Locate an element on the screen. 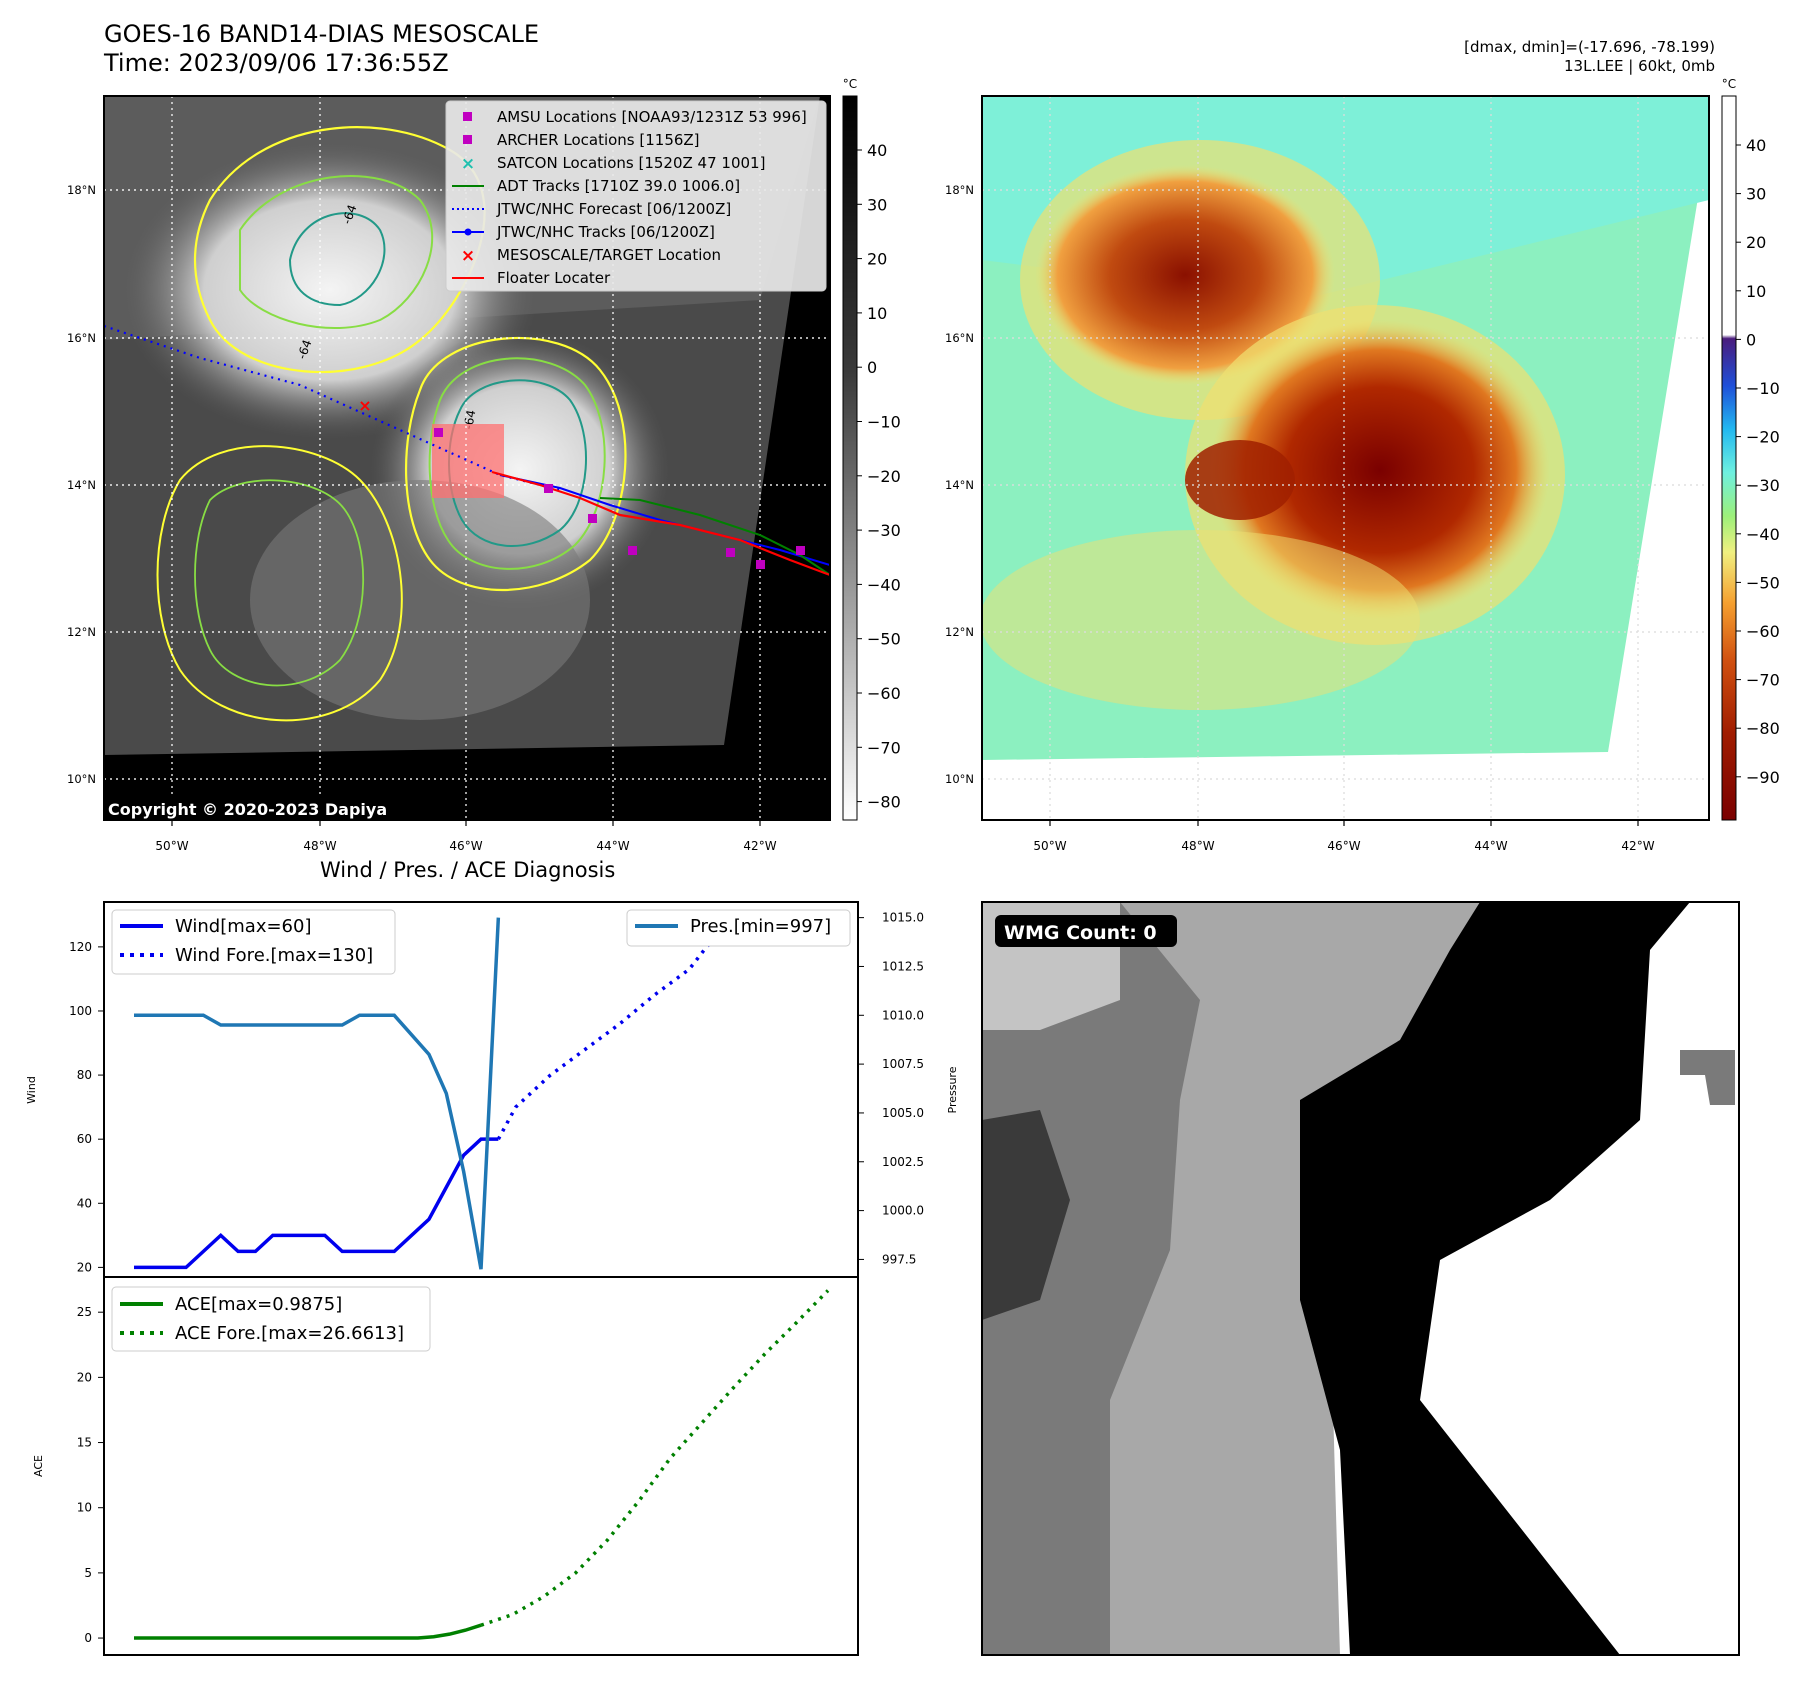 Image resolution: width=1797 pixels, height=1684 pixels. contour-label: -64 is located at coordinates (350, 214).